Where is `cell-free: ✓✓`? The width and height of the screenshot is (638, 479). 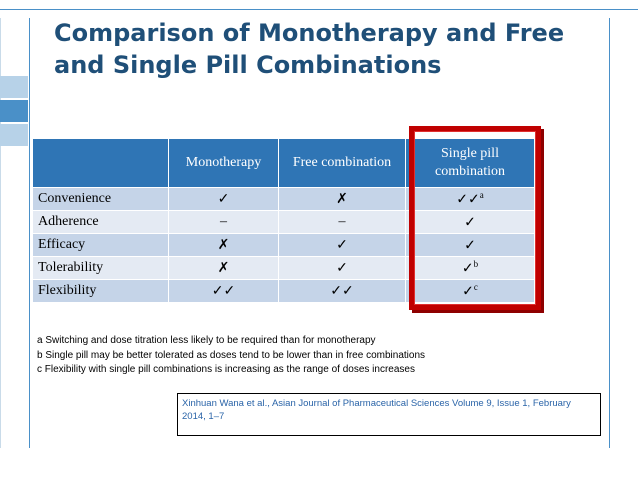
cell-free: ✓✓ is located at coordinates (342, 290).